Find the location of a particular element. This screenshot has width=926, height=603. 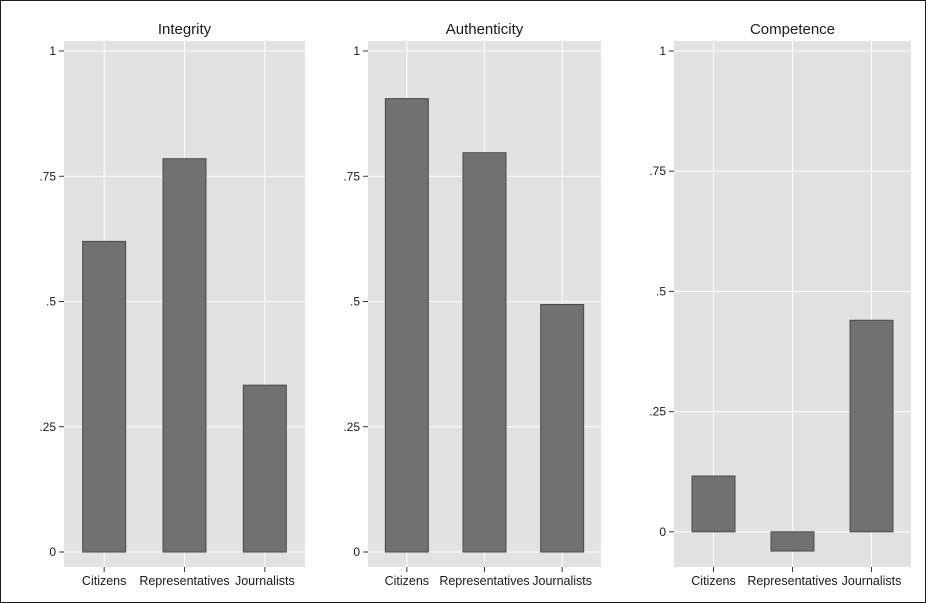

panel-title: Integrity is located at coordinates (185, 29).